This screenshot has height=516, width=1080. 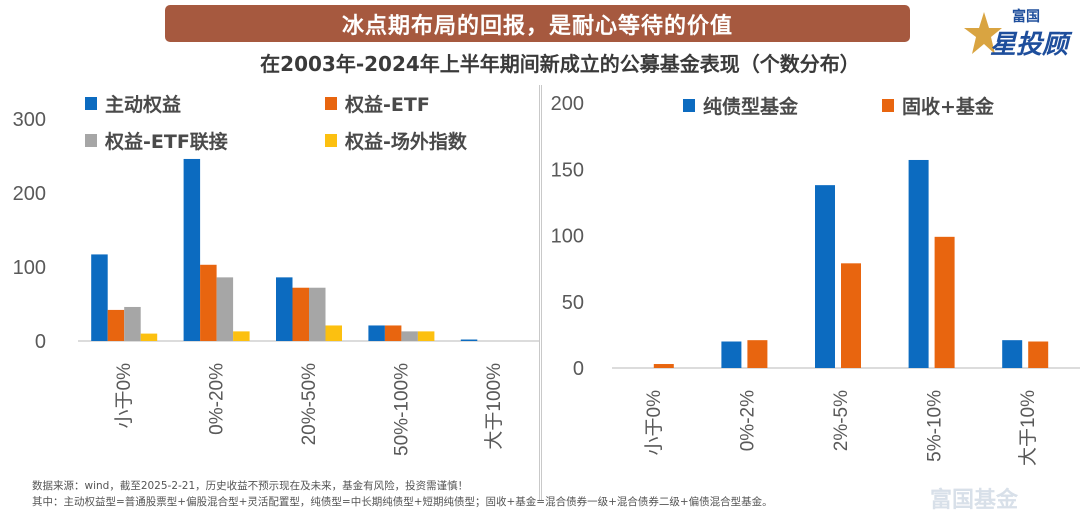 I want to click on legend-label: 权益-场外指数, so click(x=406, y=141).